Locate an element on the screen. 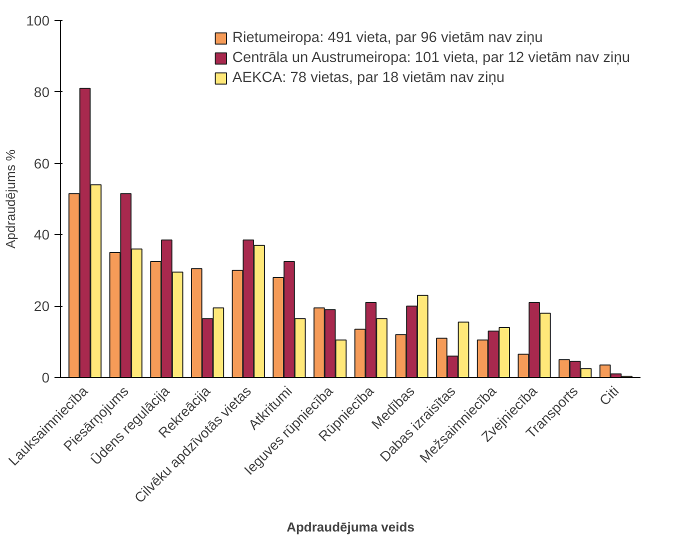  x-axis-title: Apdraudējuma veids is located at coordinates (350, 527).